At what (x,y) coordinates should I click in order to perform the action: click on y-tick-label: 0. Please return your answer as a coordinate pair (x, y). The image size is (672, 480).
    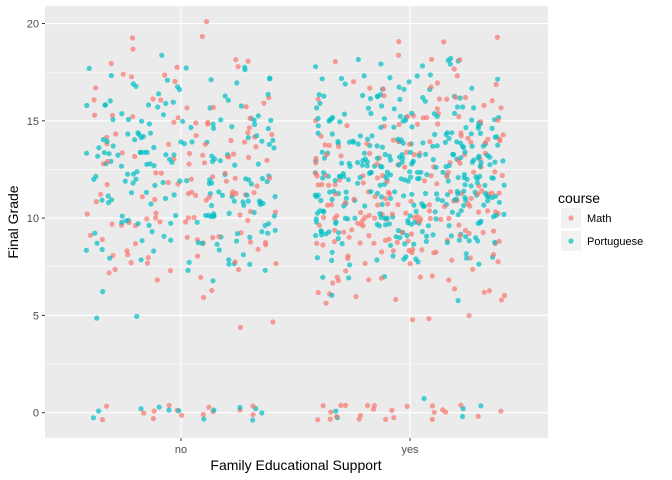
    Looking at the image, I should click on (36, 414).